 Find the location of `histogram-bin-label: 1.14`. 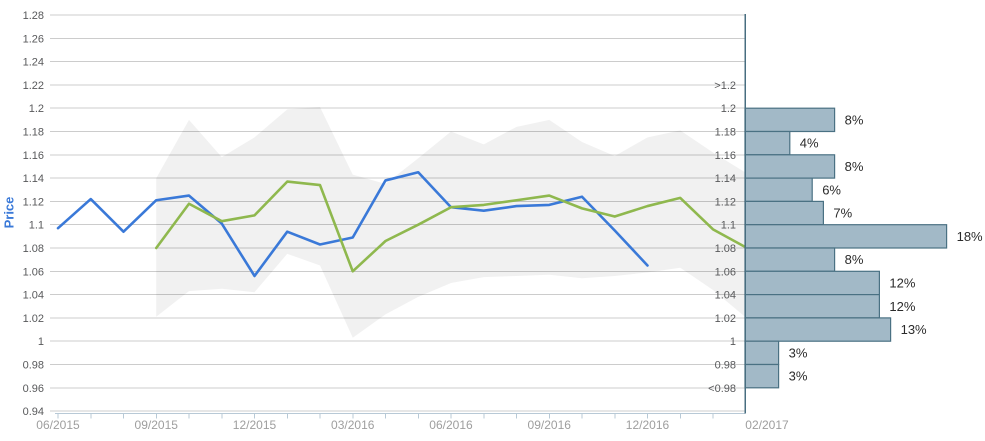

histogram-bin-label: 1.14 is located at coordinates (725, 179).